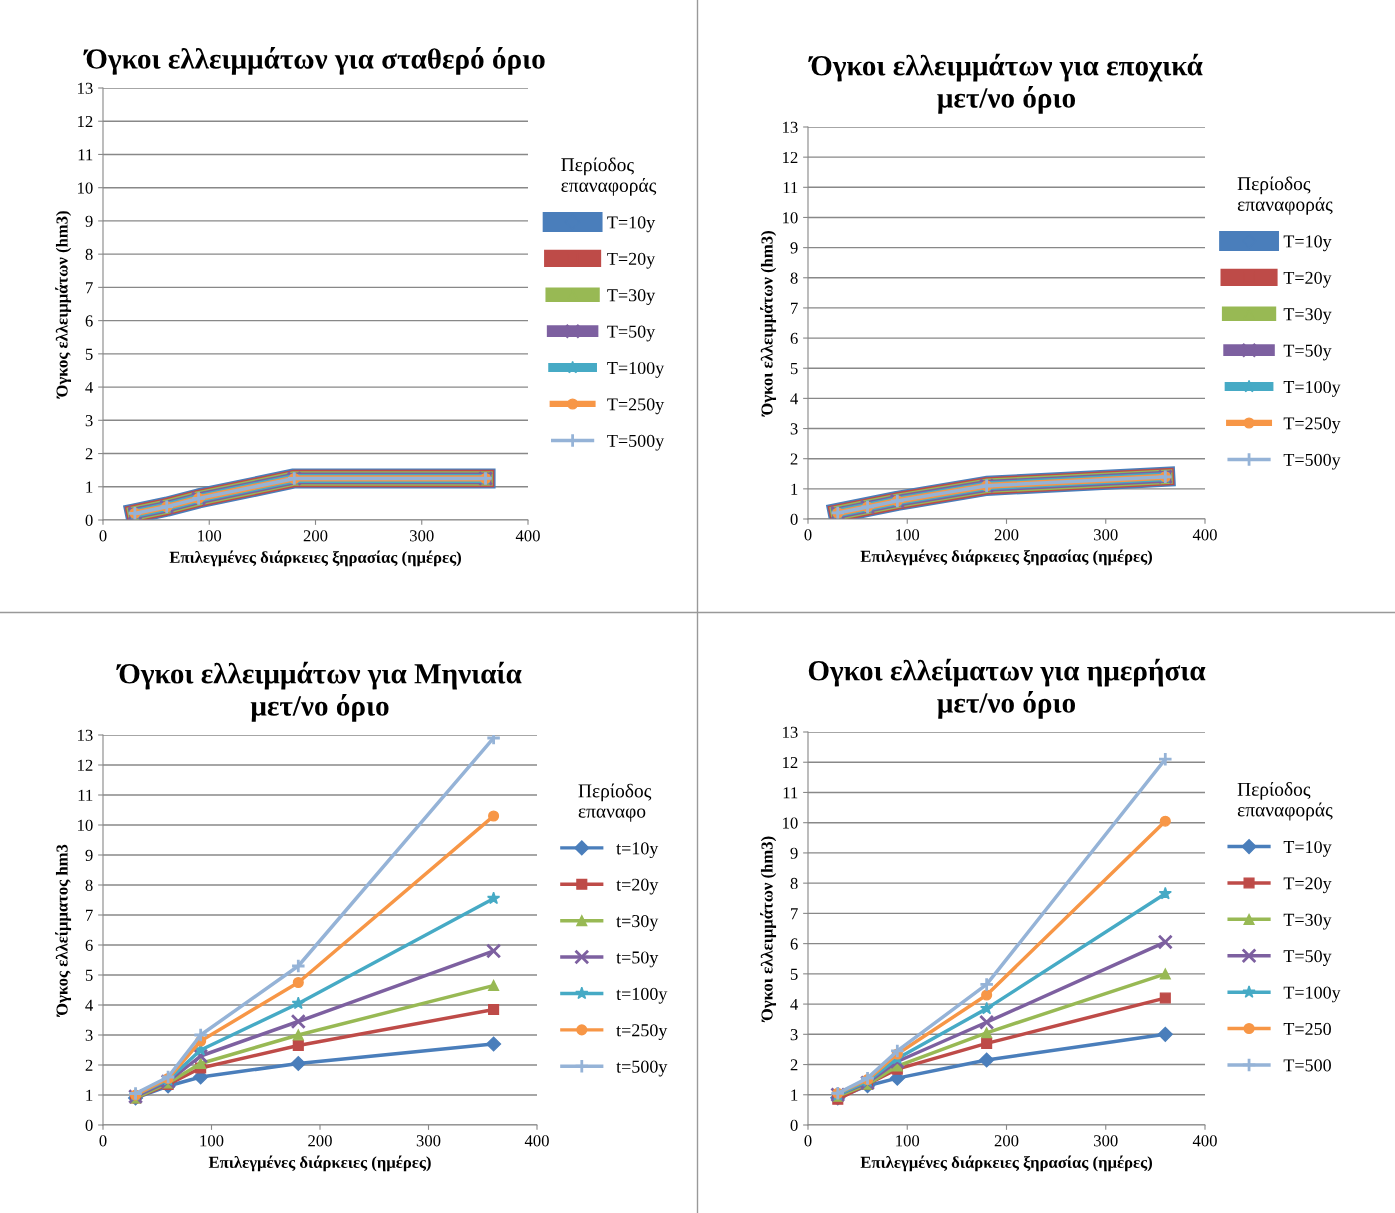  What do you see at coordinates (637, 886) in the screenshot?
I see `legend-label: t=20y` at bounding box center [637, 886].